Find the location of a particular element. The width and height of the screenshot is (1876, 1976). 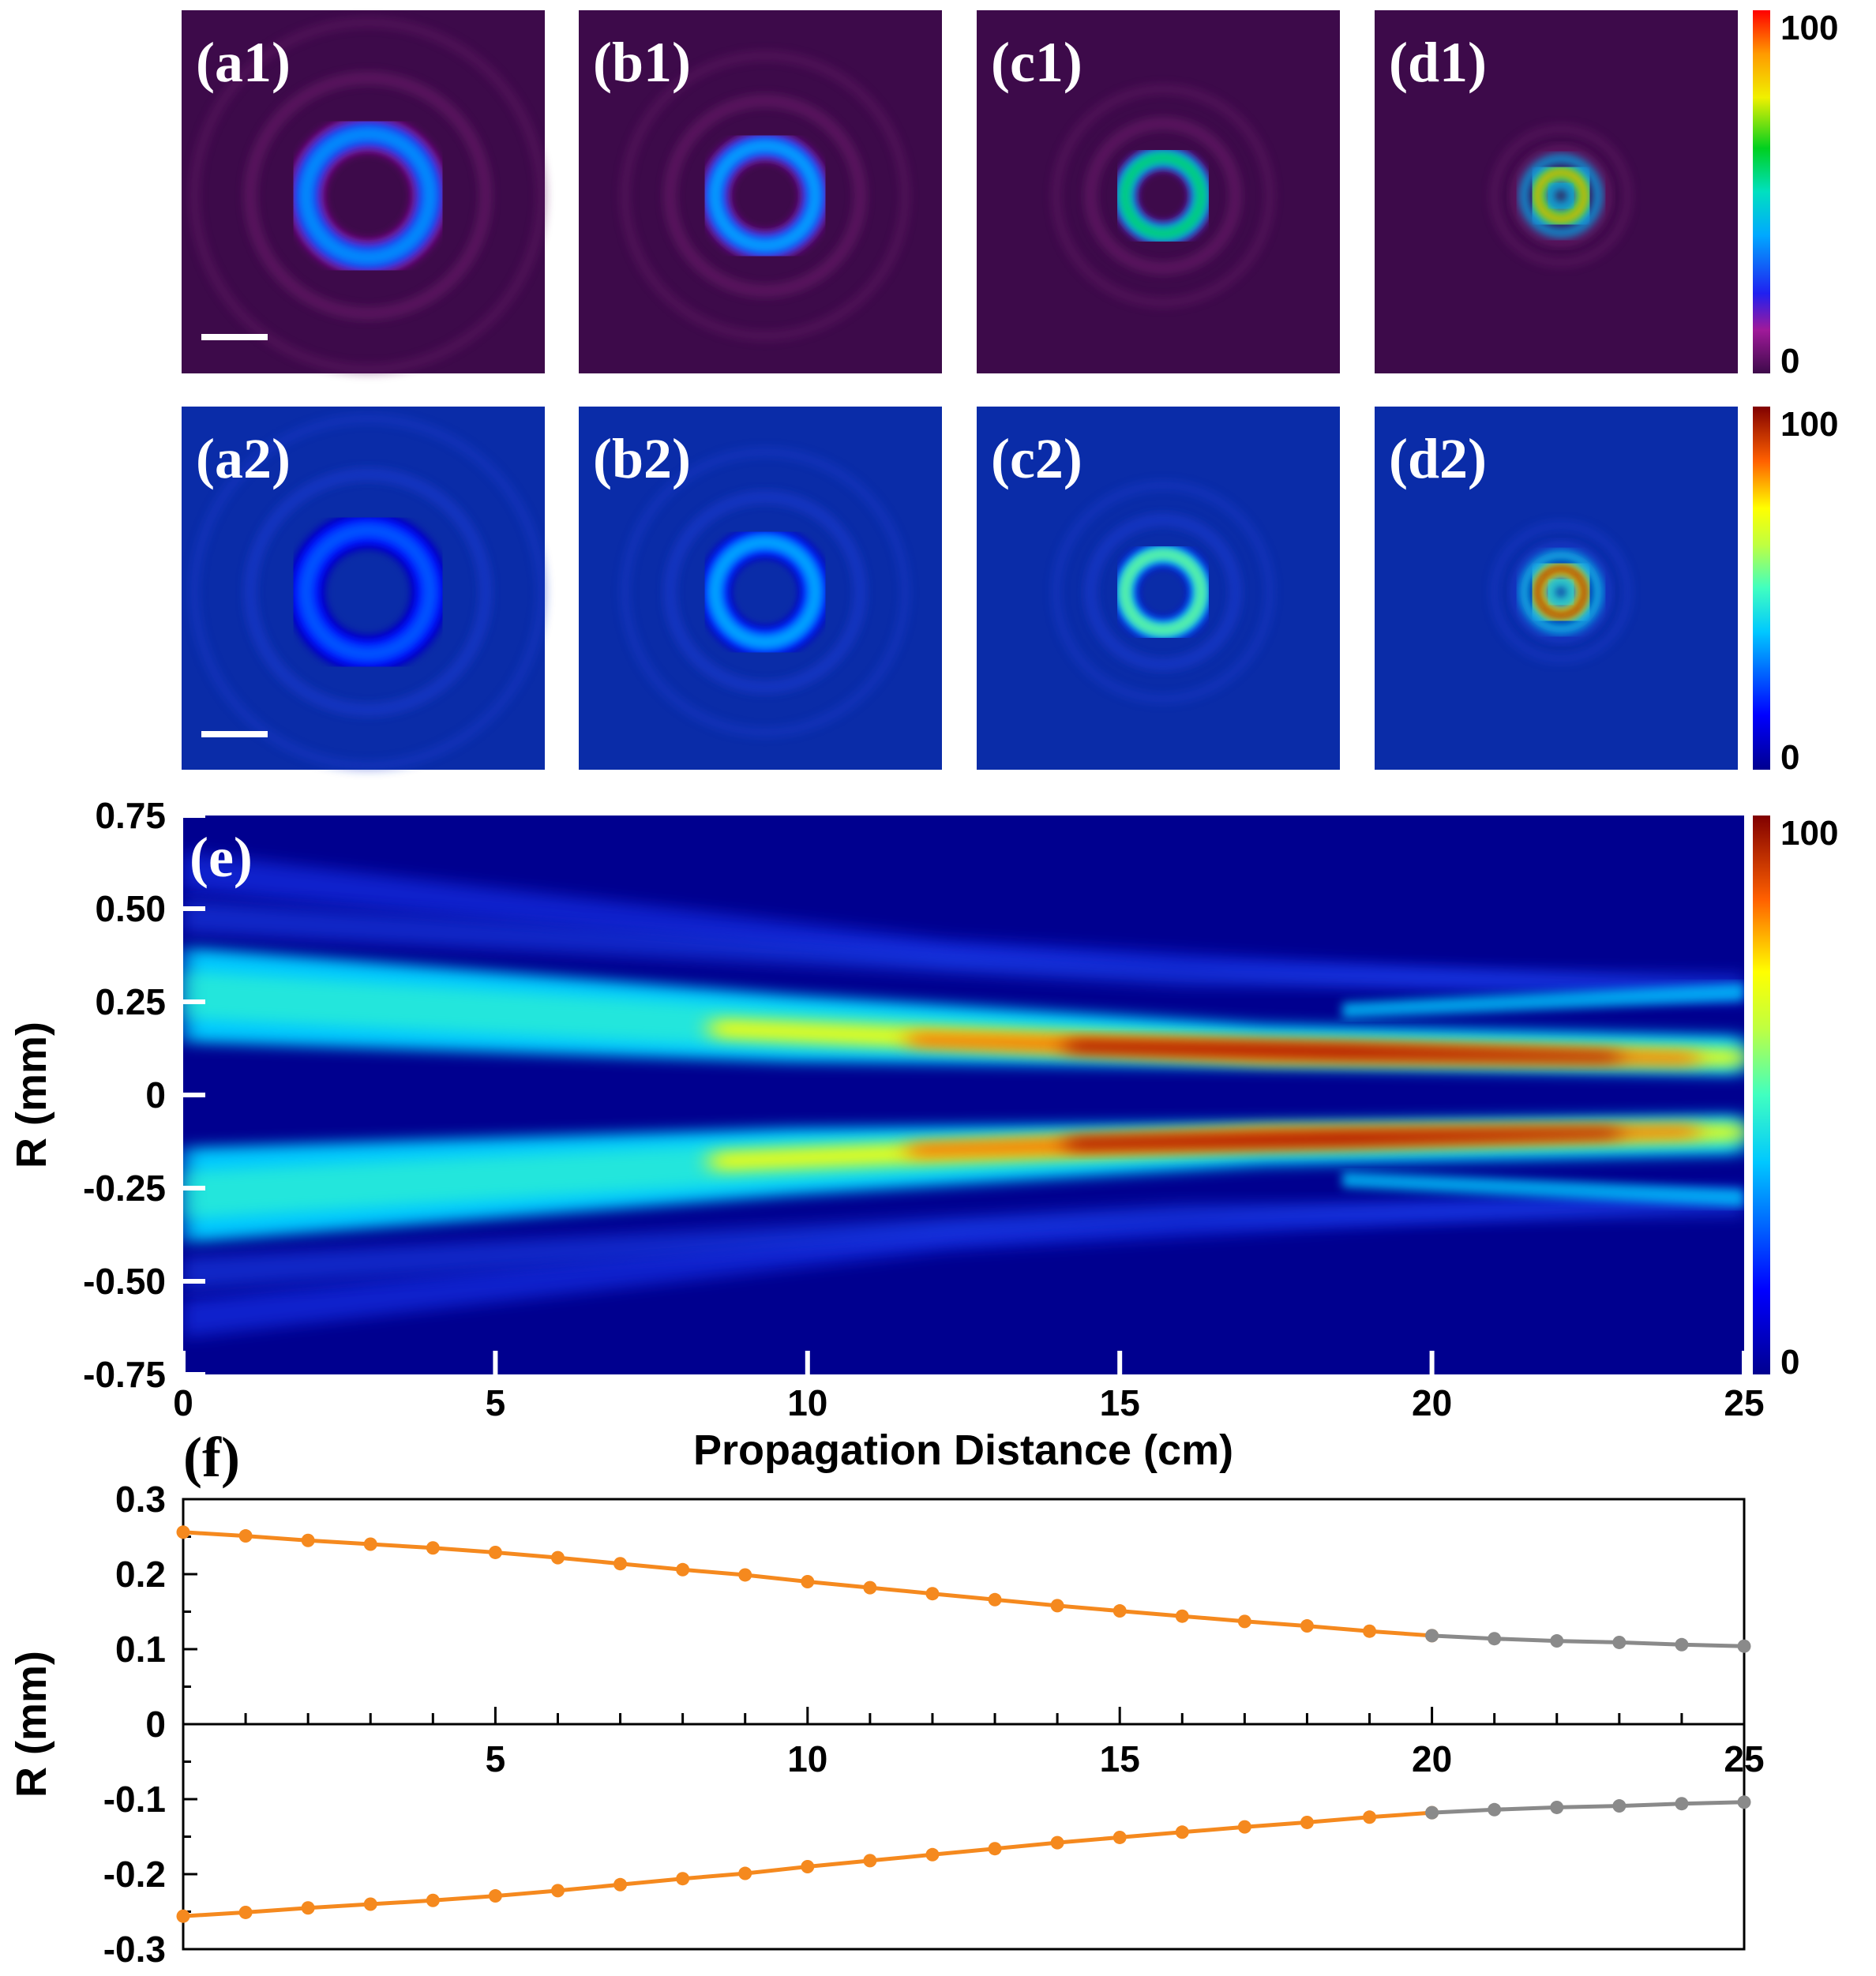

ring-panel: (c2) is located at coordinates (1158, 588).